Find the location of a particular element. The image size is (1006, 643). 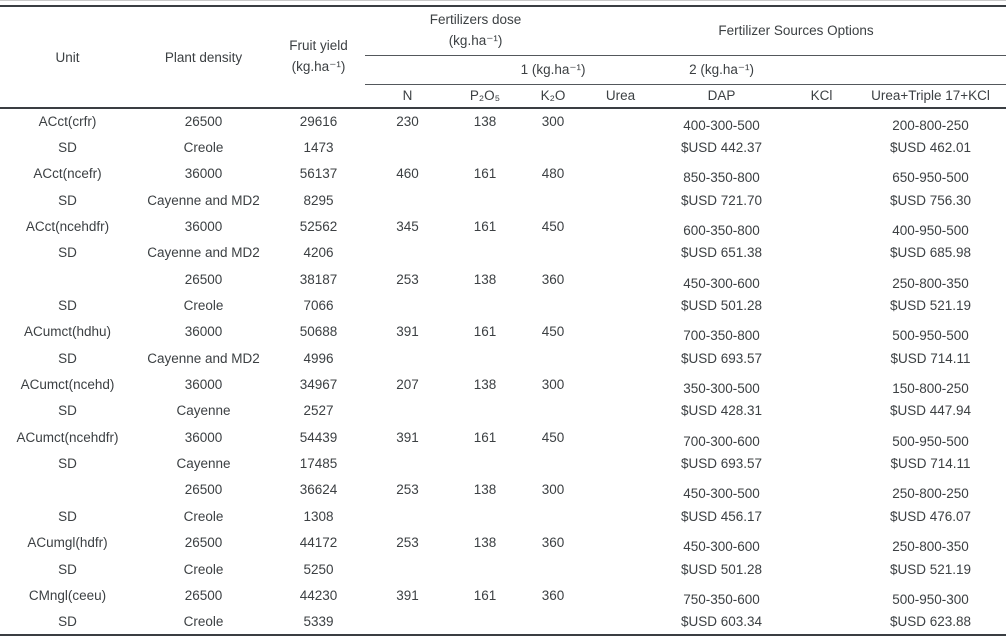

cell-dap: $USD 721.70 is located at coordinates (721, 200).